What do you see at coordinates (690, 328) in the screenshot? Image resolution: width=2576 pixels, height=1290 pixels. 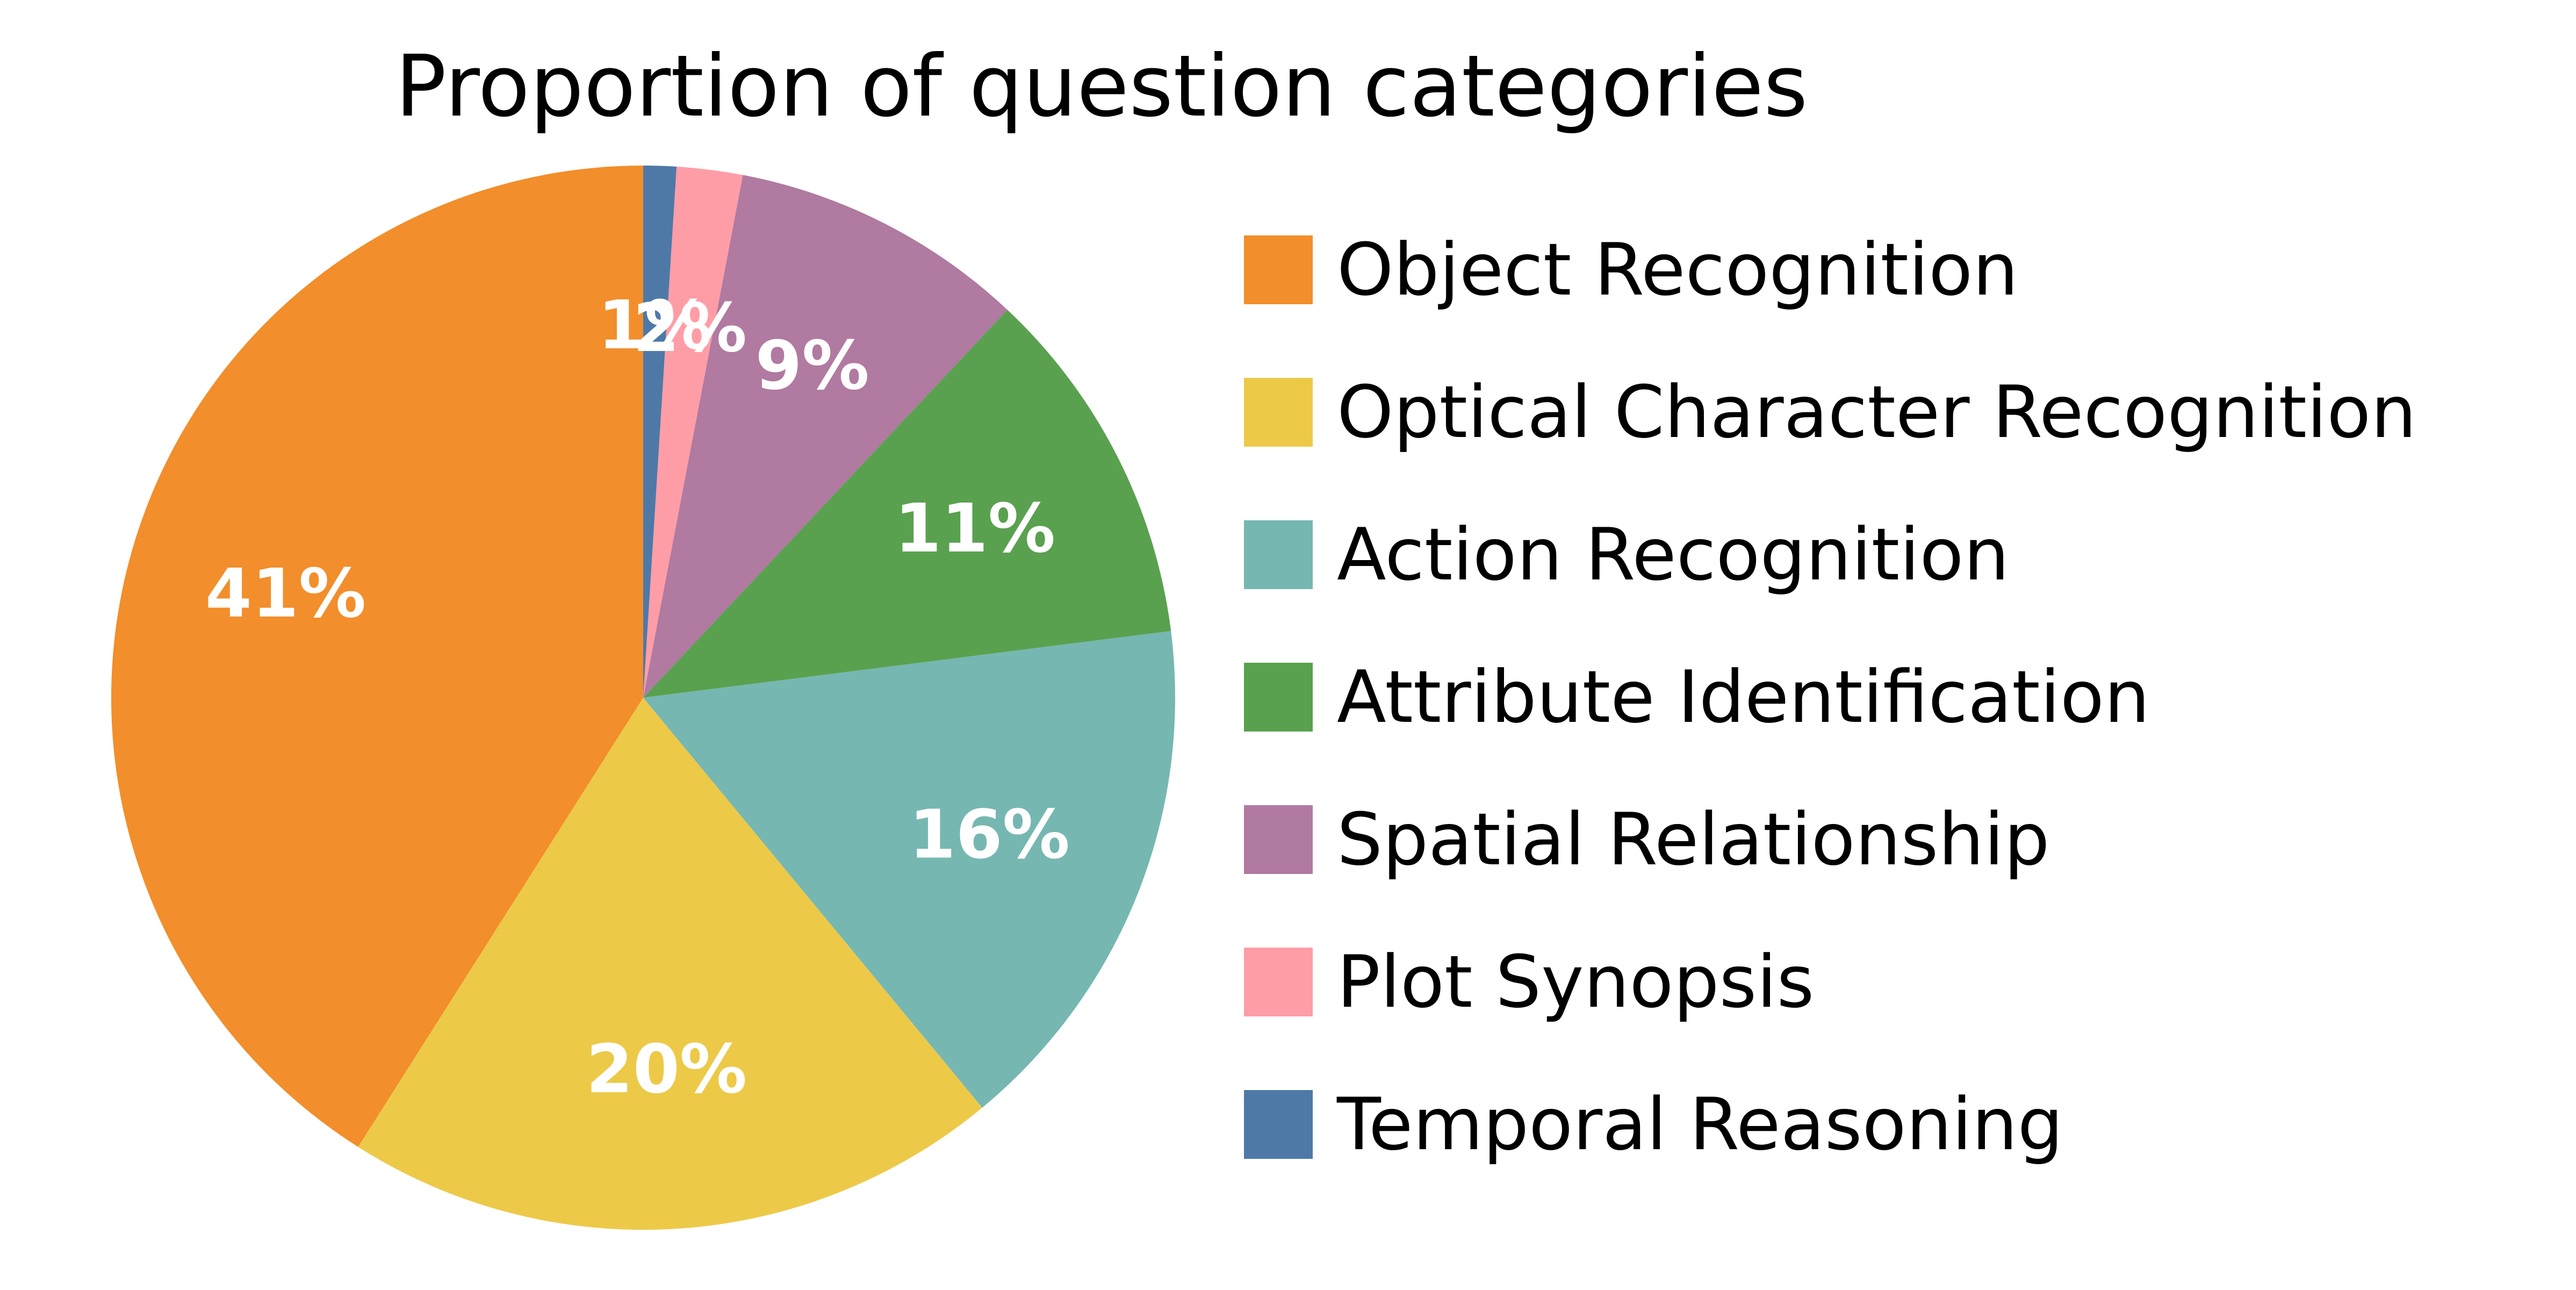 I see `pie-slice-label: 2%` at bounding box center [690, 328].